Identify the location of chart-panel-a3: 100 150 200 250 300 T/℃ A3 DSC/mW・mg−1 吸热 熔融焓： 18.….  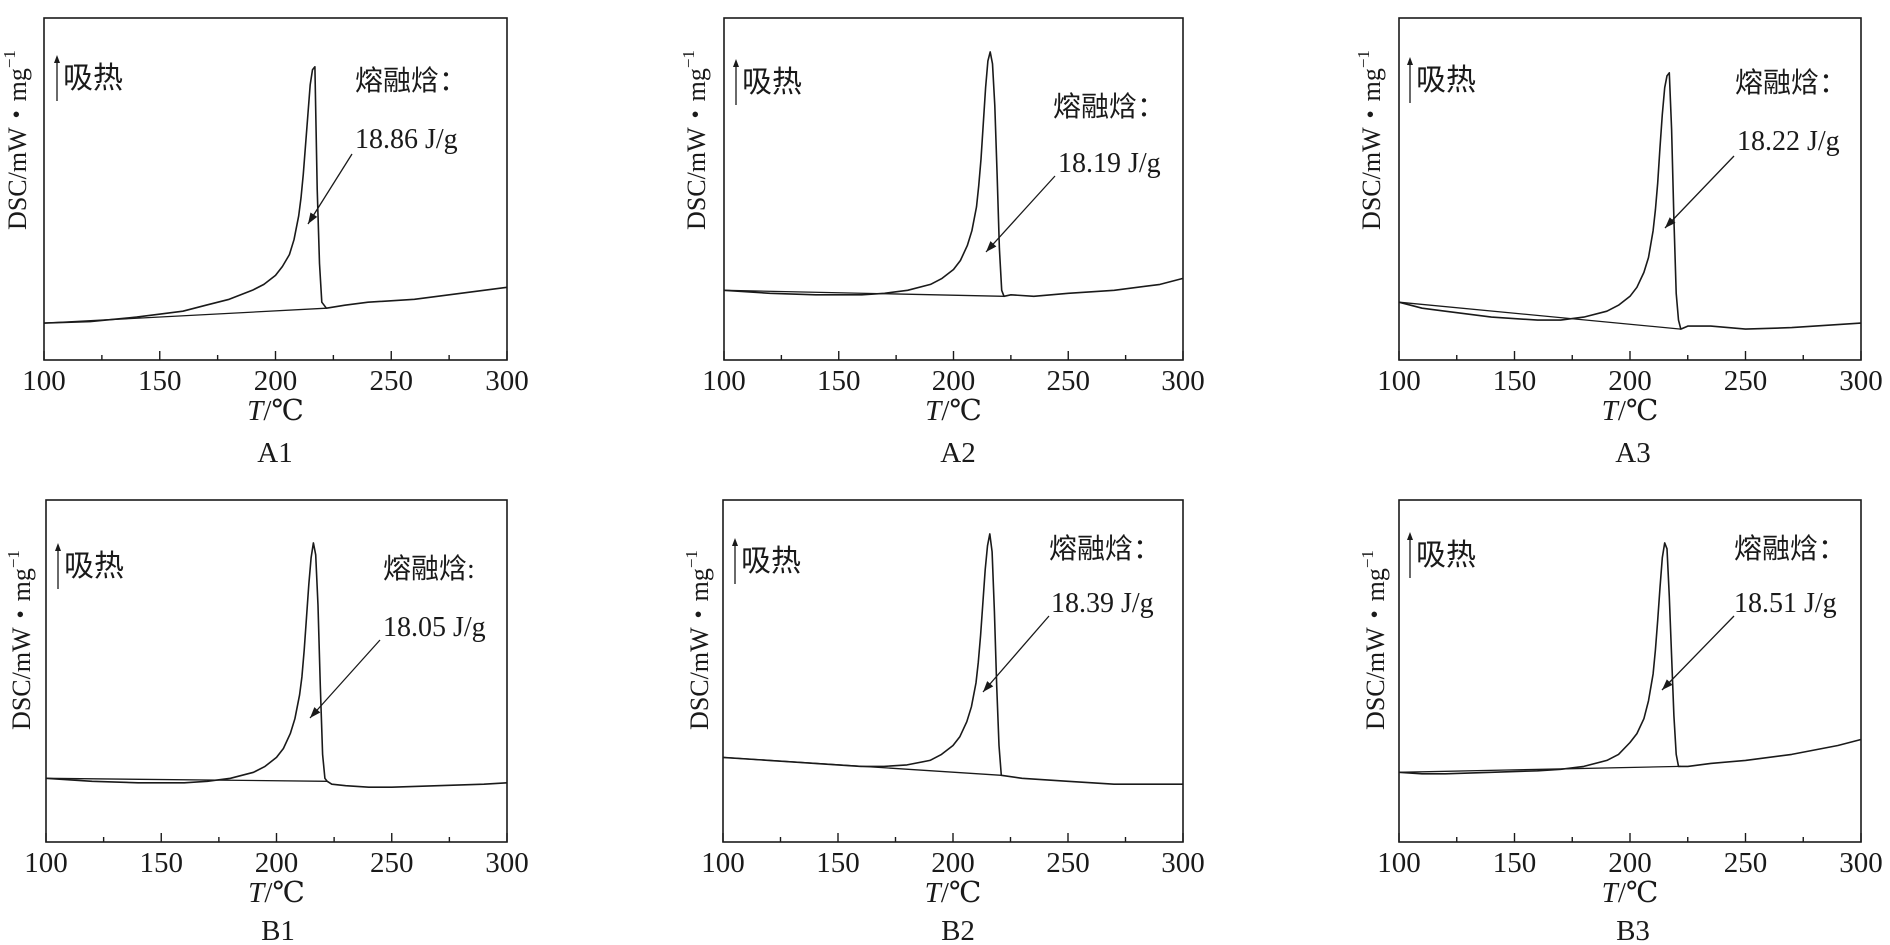
(1618, 243).